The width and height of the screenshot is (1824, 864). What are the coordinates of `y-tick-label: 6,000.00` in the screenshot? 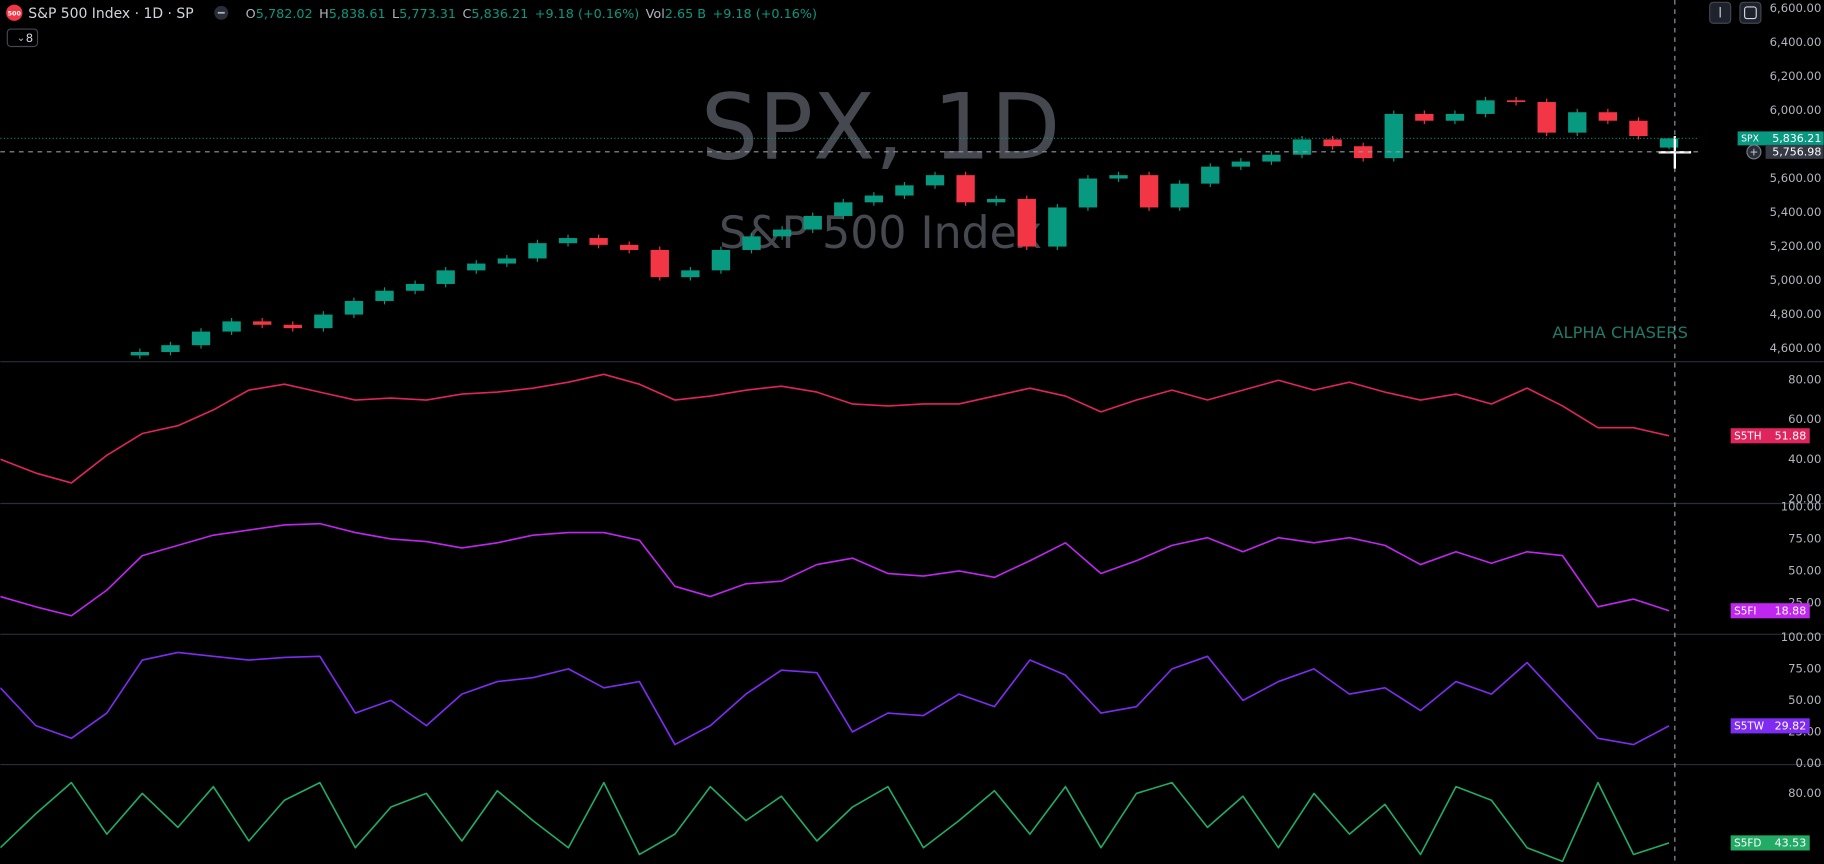 It's located at (1796, 110).